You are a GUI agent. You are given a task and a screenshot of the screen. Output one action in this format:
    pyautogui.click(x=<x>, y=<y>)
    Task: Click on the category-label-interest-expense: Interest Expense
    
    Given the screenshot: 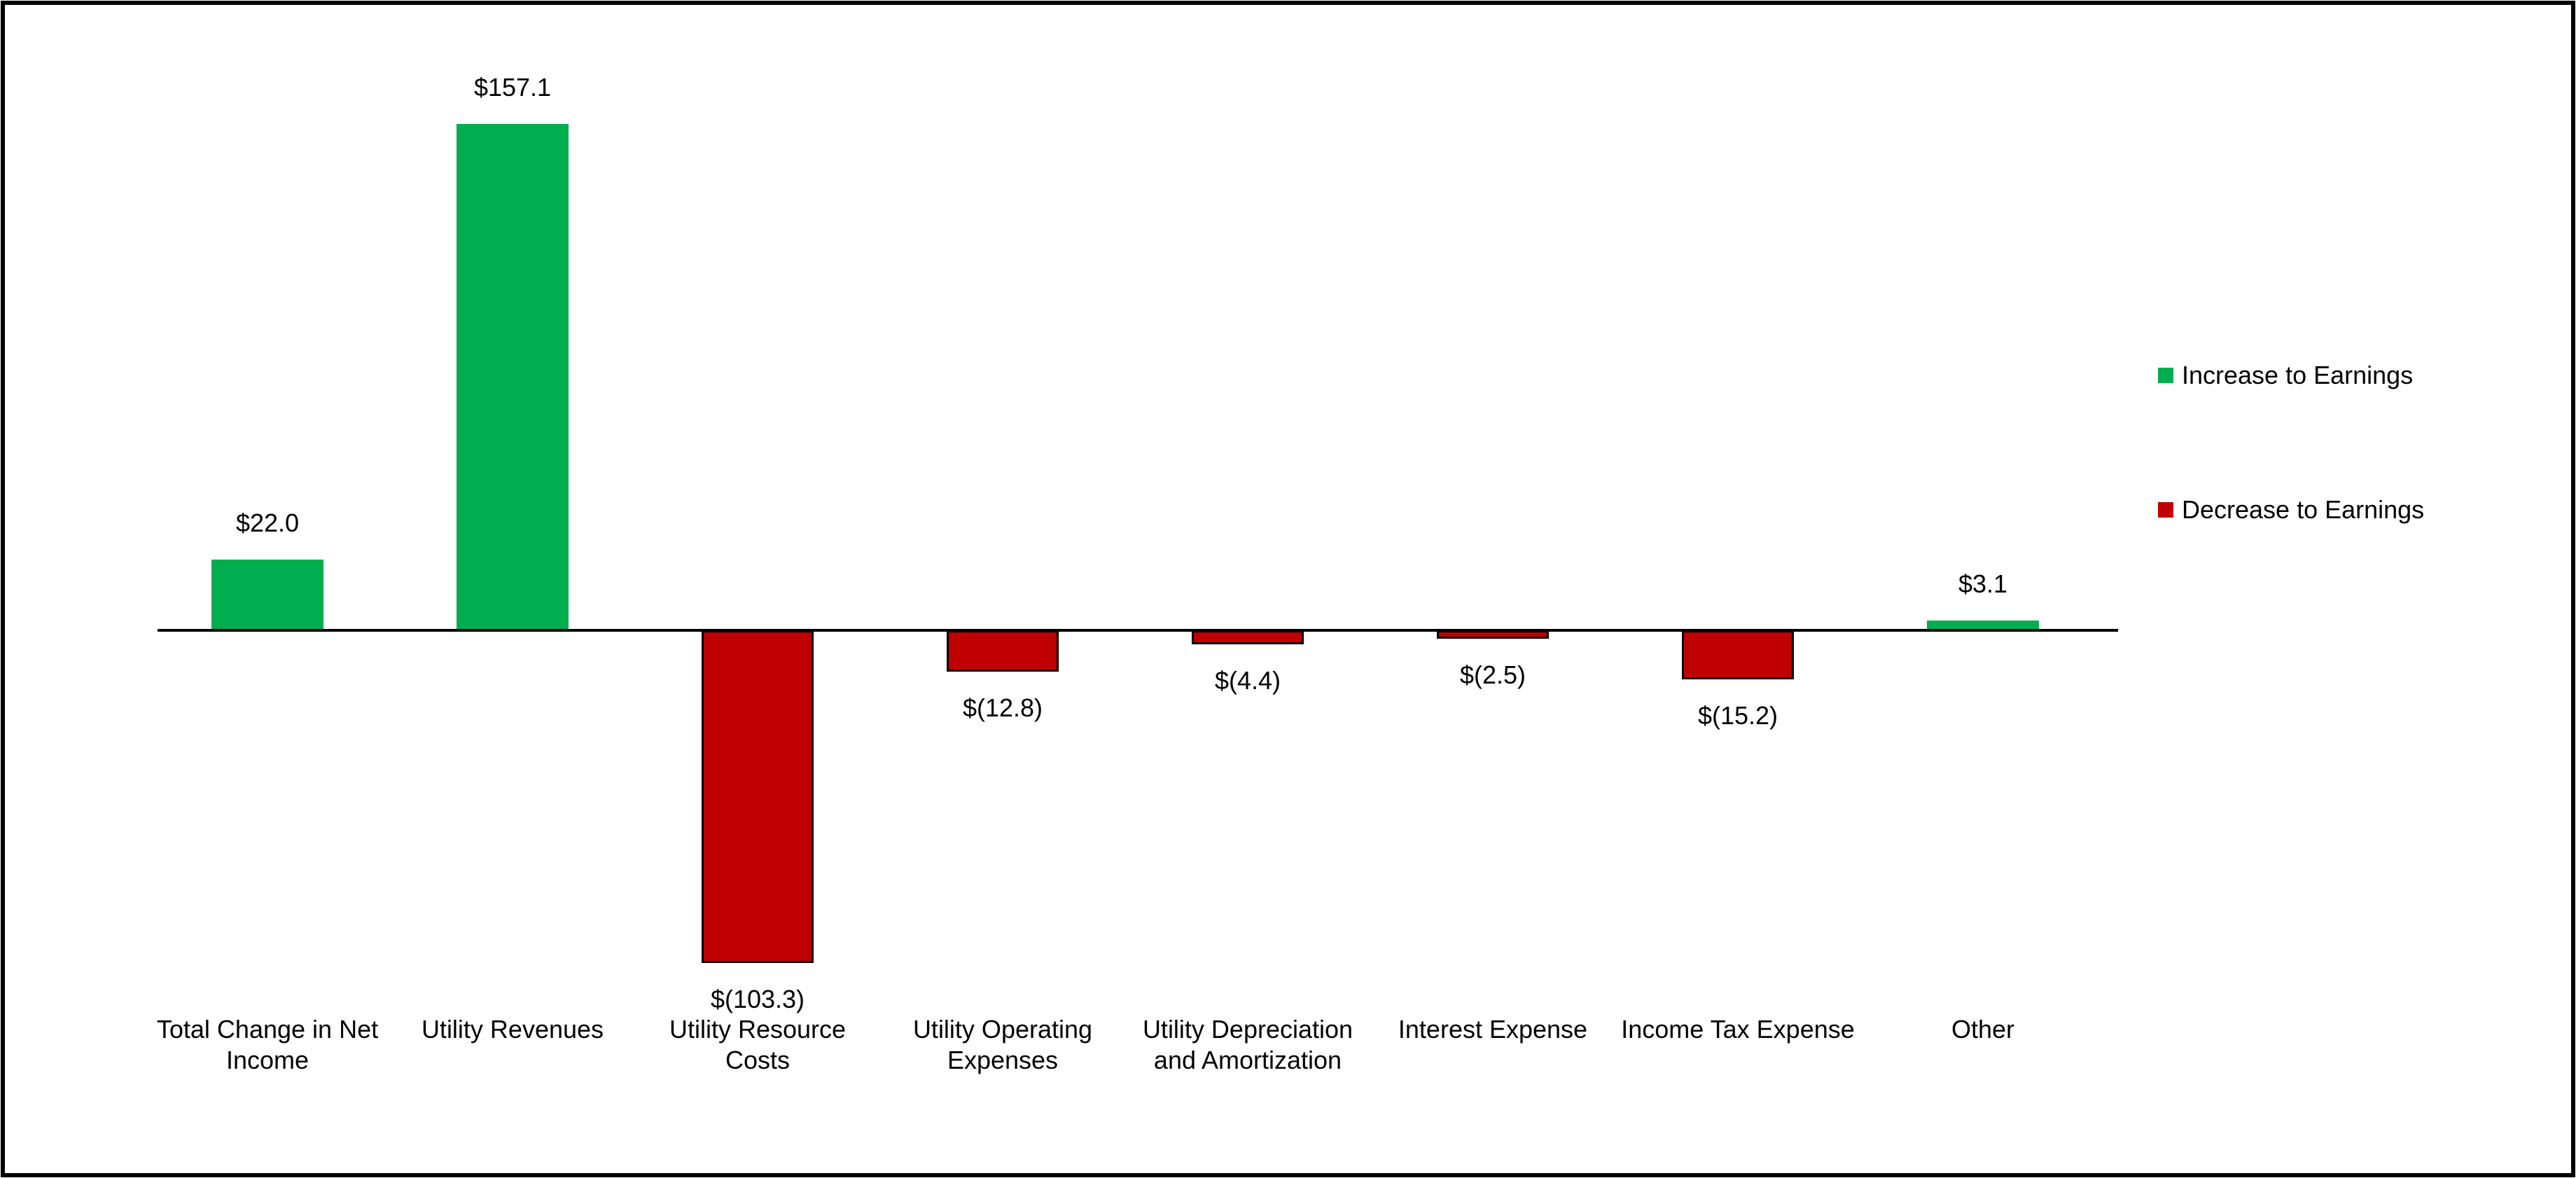 What is the action you would take?
    pyautogui.click(x=1493, y=1029)
    